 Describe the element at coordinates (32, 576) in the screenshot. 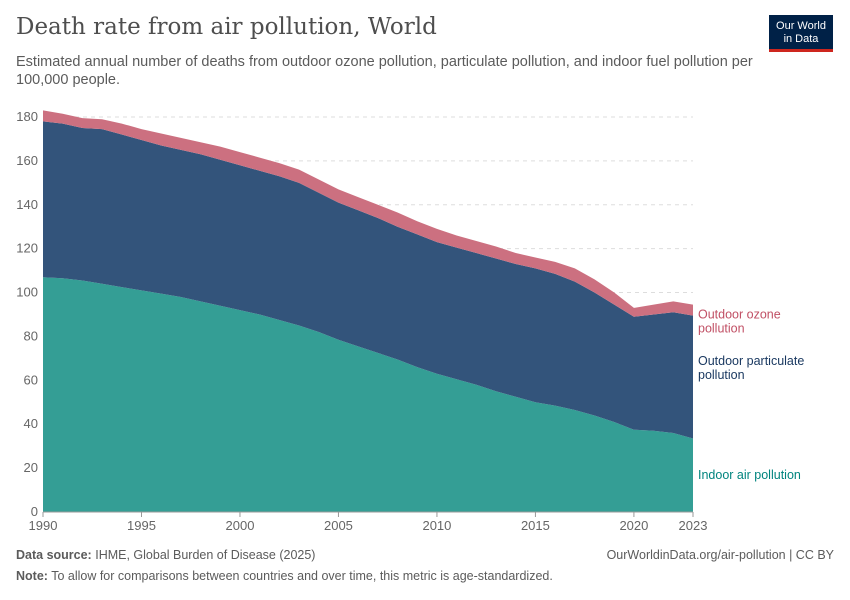

I see `note-label: Note:` at that location.